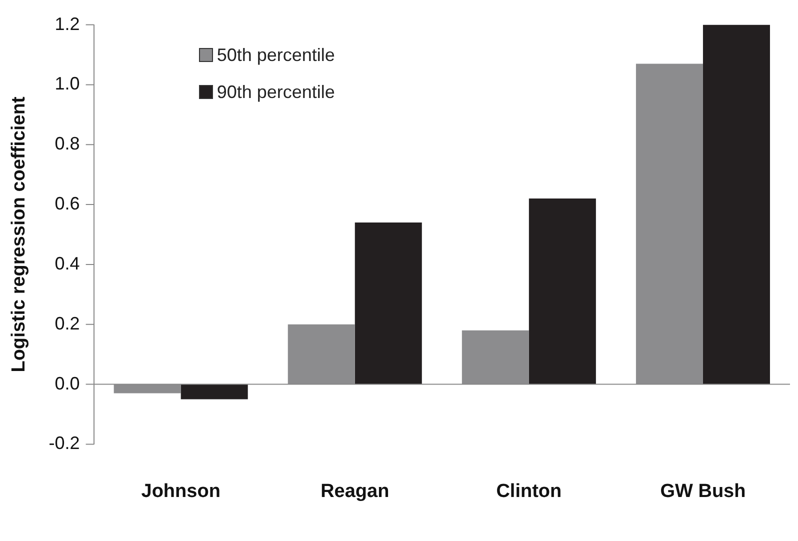 This screenshot has height=541, width=798. What do you see at coordinates (67, 144) in the screenshot?
I see `y-tick-label: 0.8` at bounding box center [67, 144].